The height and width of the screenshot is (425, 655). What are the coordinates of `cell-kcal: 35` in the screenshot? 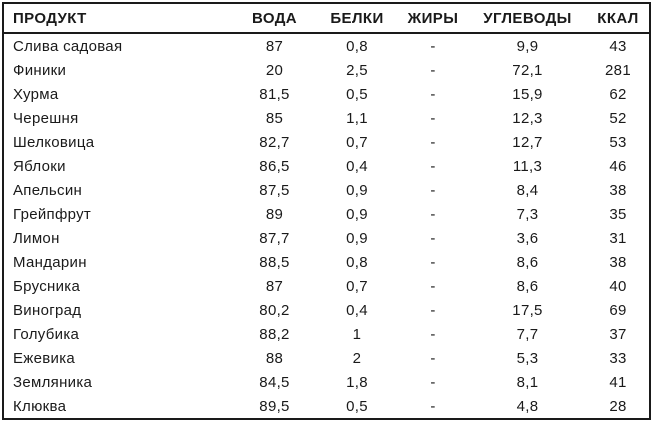 It's located at (618, 214).